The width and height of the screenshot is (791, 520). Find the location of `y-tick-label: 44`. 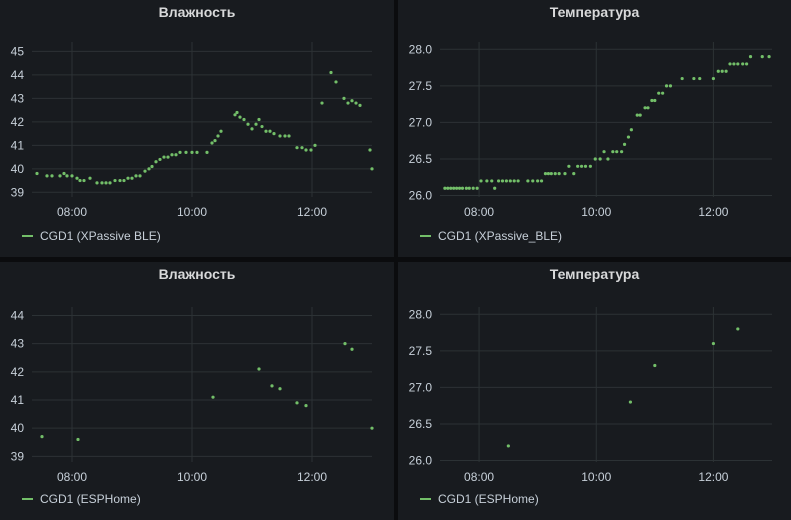

y-tick-label: 44 is located at coordinates (18, 315).